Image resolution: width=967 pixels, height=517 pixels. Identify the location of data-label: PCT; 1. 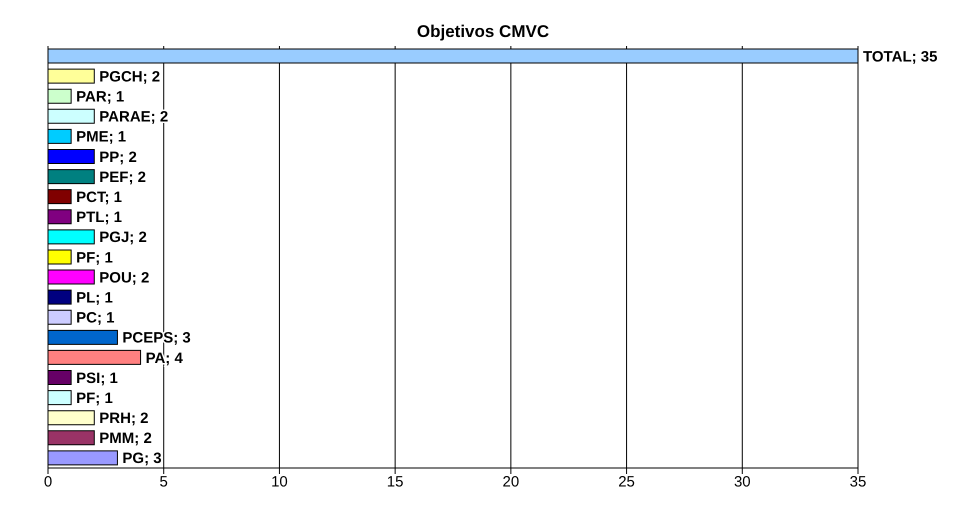
(99, 197).